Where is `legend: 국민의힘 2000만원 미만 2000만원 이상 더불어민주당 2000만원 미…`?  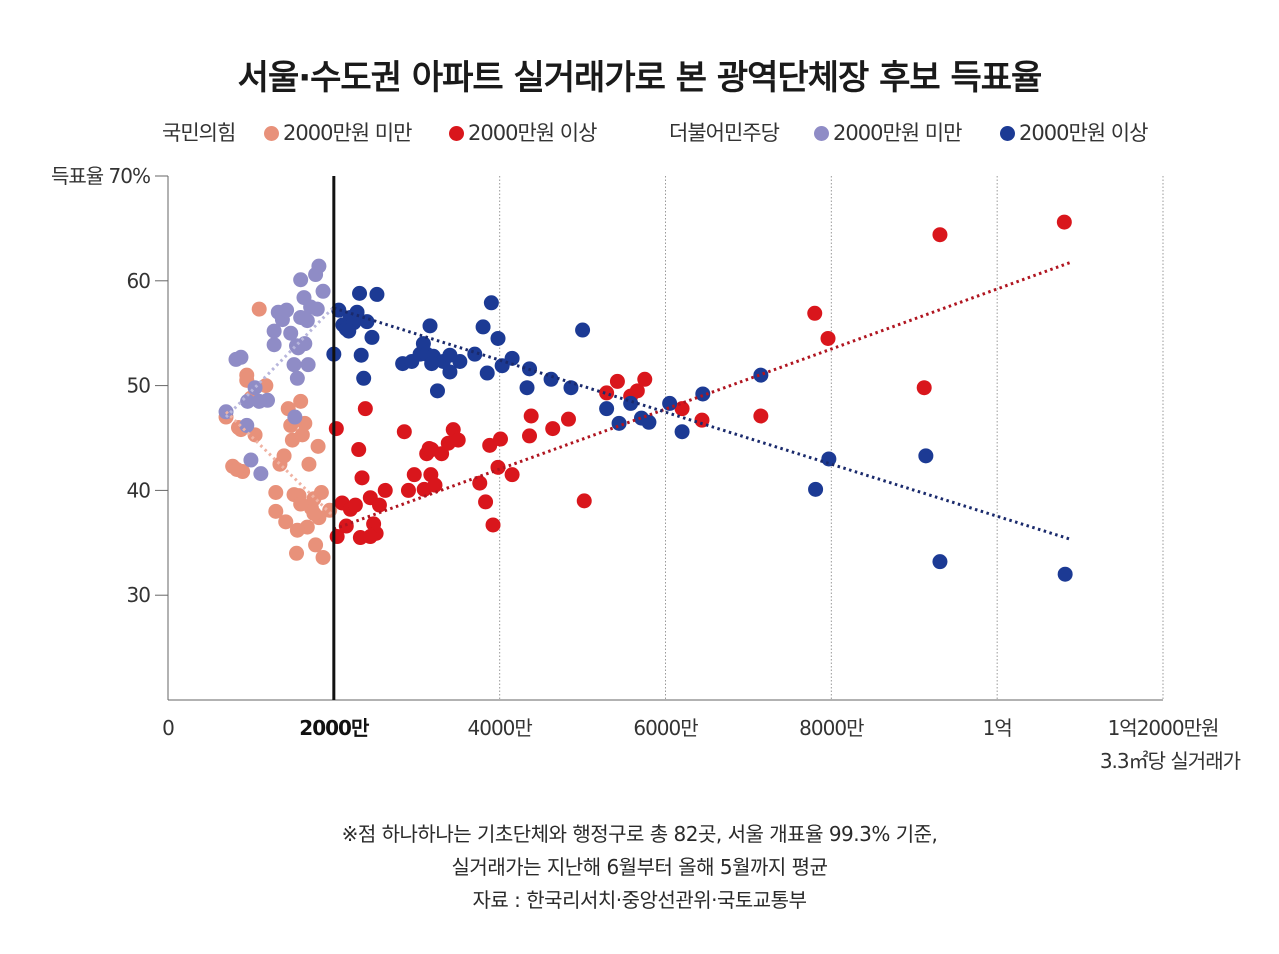 legend: 국민의힘 2000만원 미만 2000만원 이상 더불어민주당 2000만원 미… is located at coordinates (639, 132).